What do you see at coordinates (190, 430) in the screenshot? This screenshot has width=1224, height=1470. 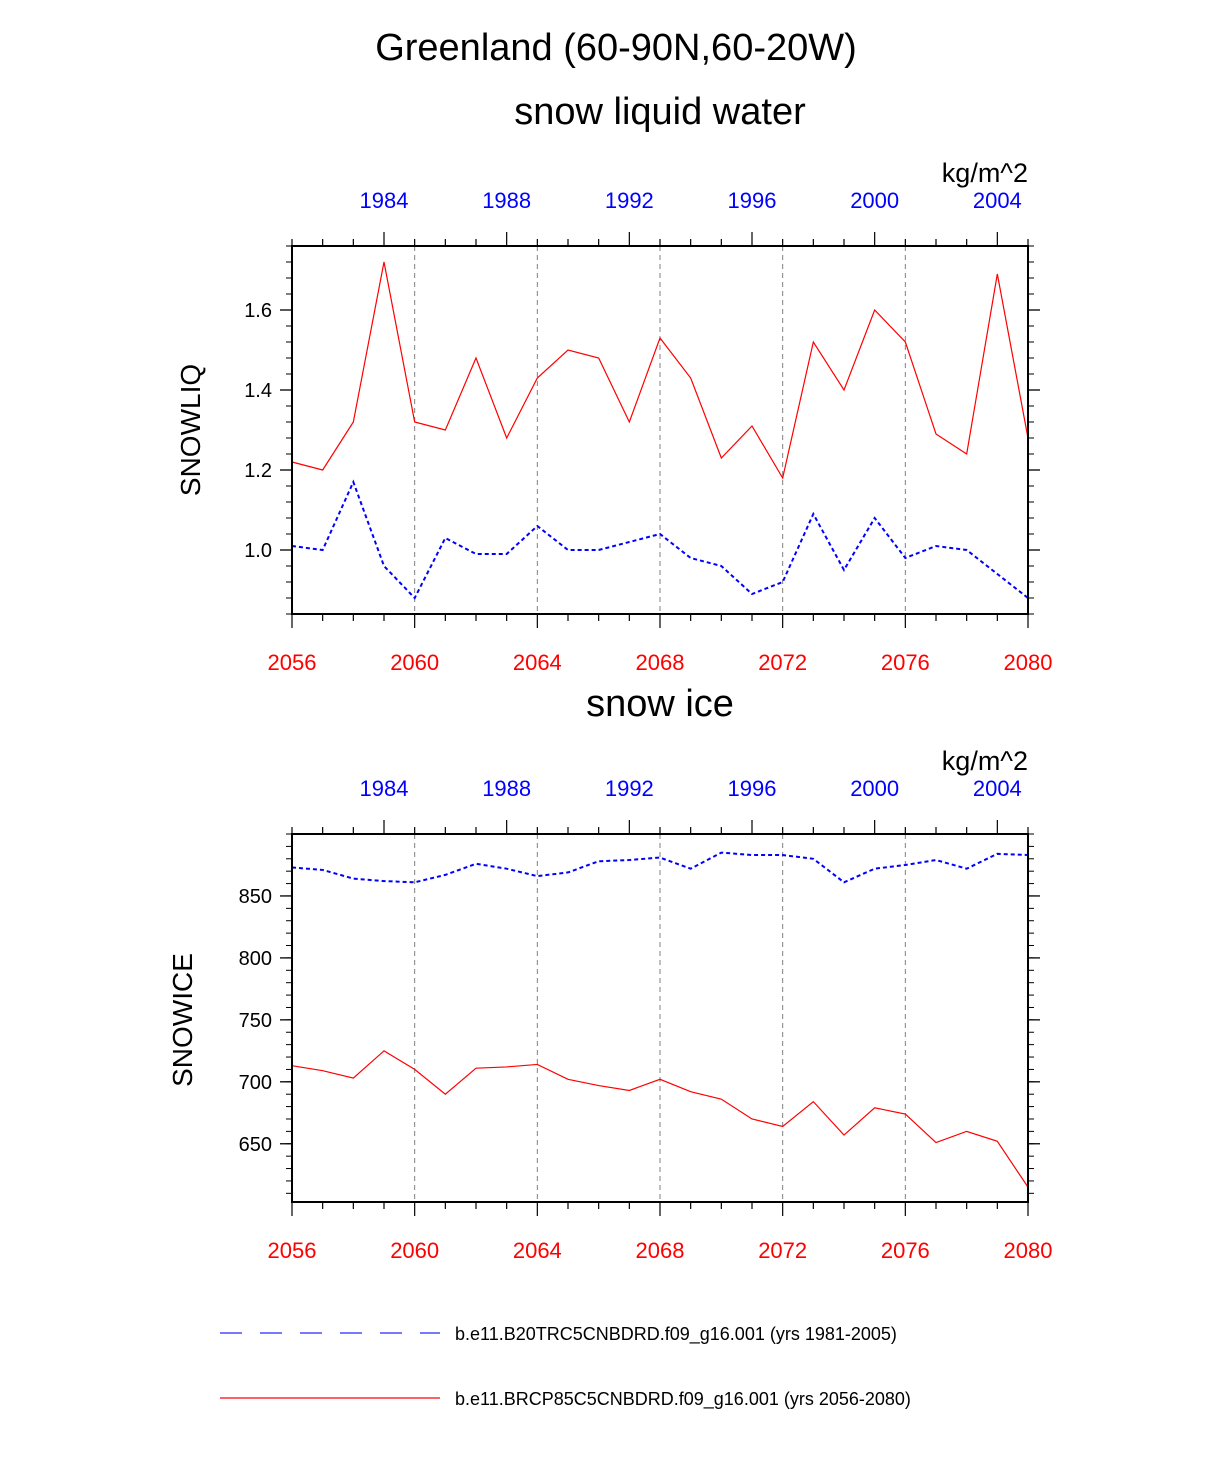 I see `y-axis-label: SNOWLIQ` at bounding box center [190, 430].